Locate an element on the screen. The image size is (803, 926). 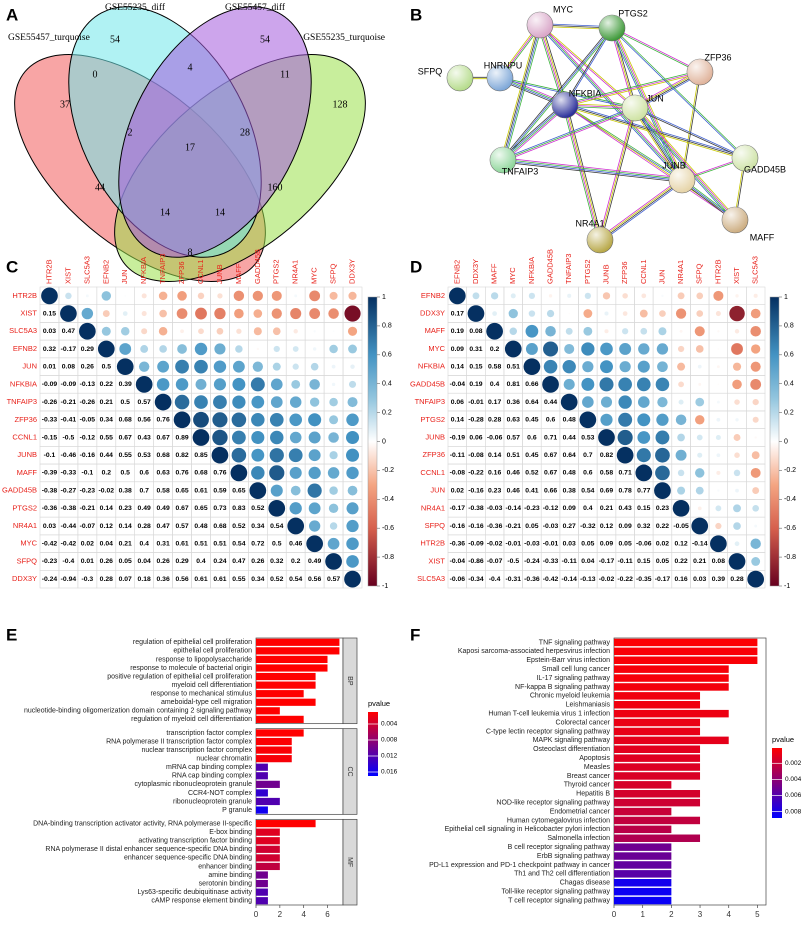
corr-value: 0.48 is located at coordinates (569, 420).